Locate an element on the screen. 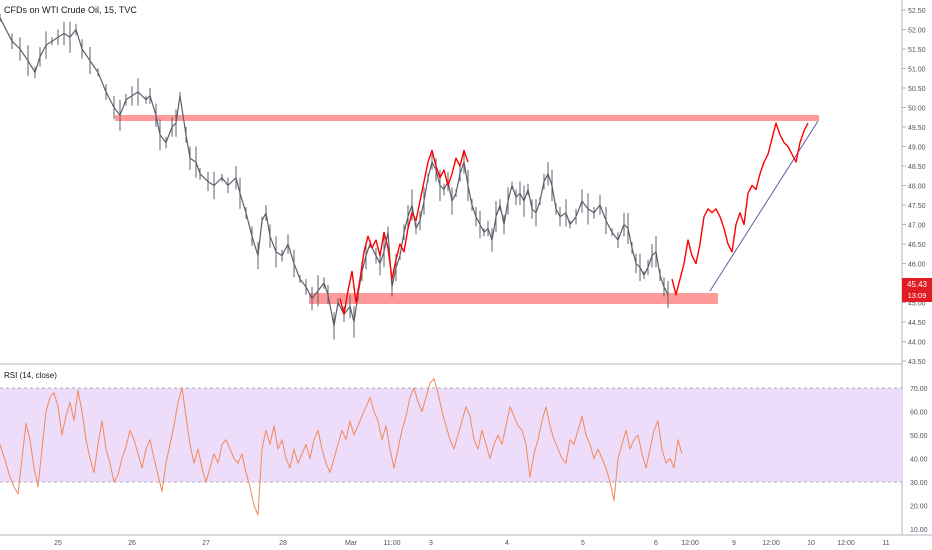  price-tick-label: 50.00 is located at coordinates (917, 109).